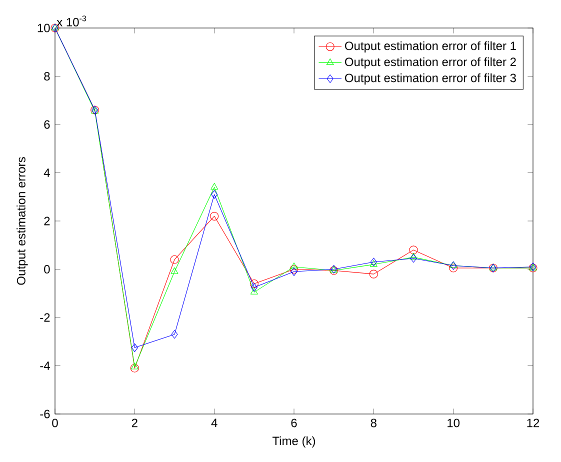 The width and height of the screenshot is (561, 462). What do you see at coordinates (430, 79) in the screenshot?
I see `legend-label: Output estimation error of filter 3` at bounding box center [430, 79].